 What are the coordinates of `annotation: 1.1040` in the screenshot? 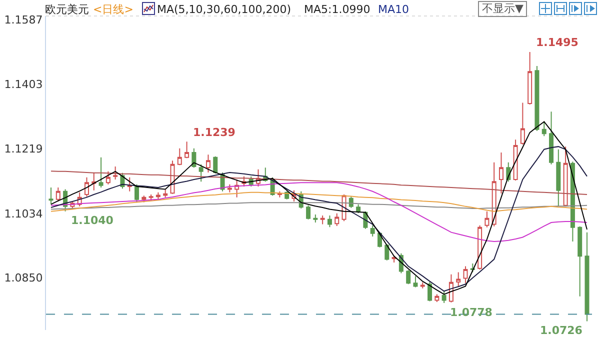 It's located at (92, 220).